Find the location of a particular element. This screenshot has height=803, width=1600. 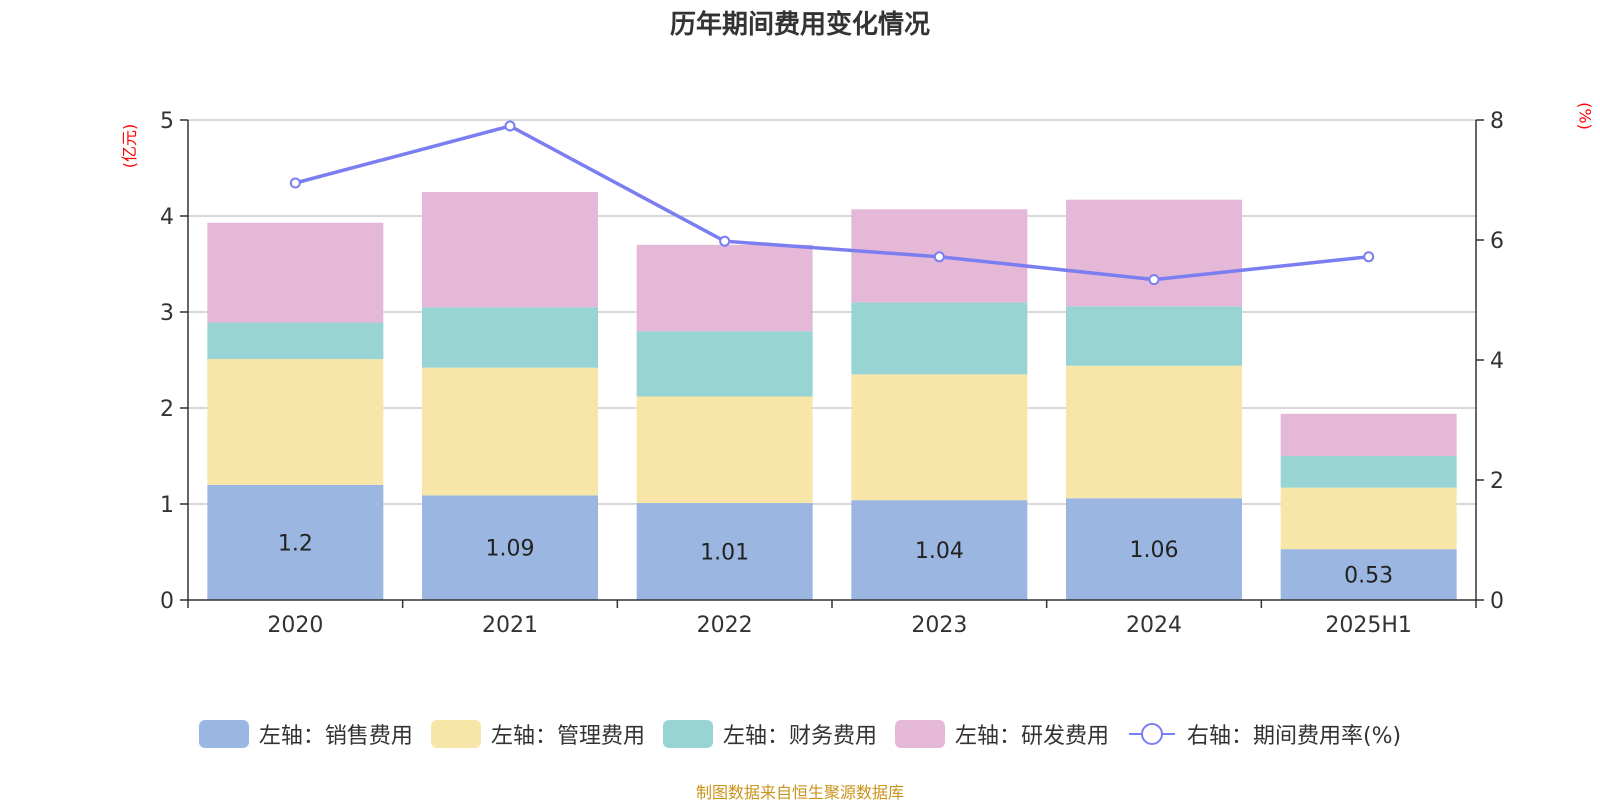

legend-swatch-admin is located at coordinates (455, 734).